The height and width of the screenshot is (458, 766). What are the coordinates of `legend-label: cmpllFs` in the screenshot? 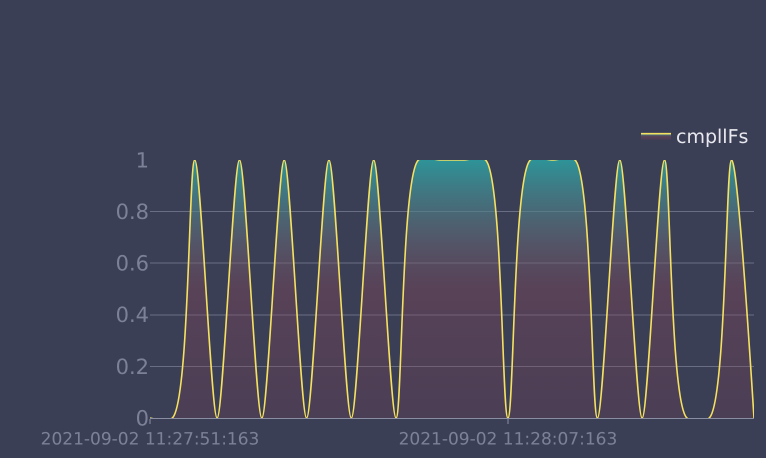 It's located at (712, 137).